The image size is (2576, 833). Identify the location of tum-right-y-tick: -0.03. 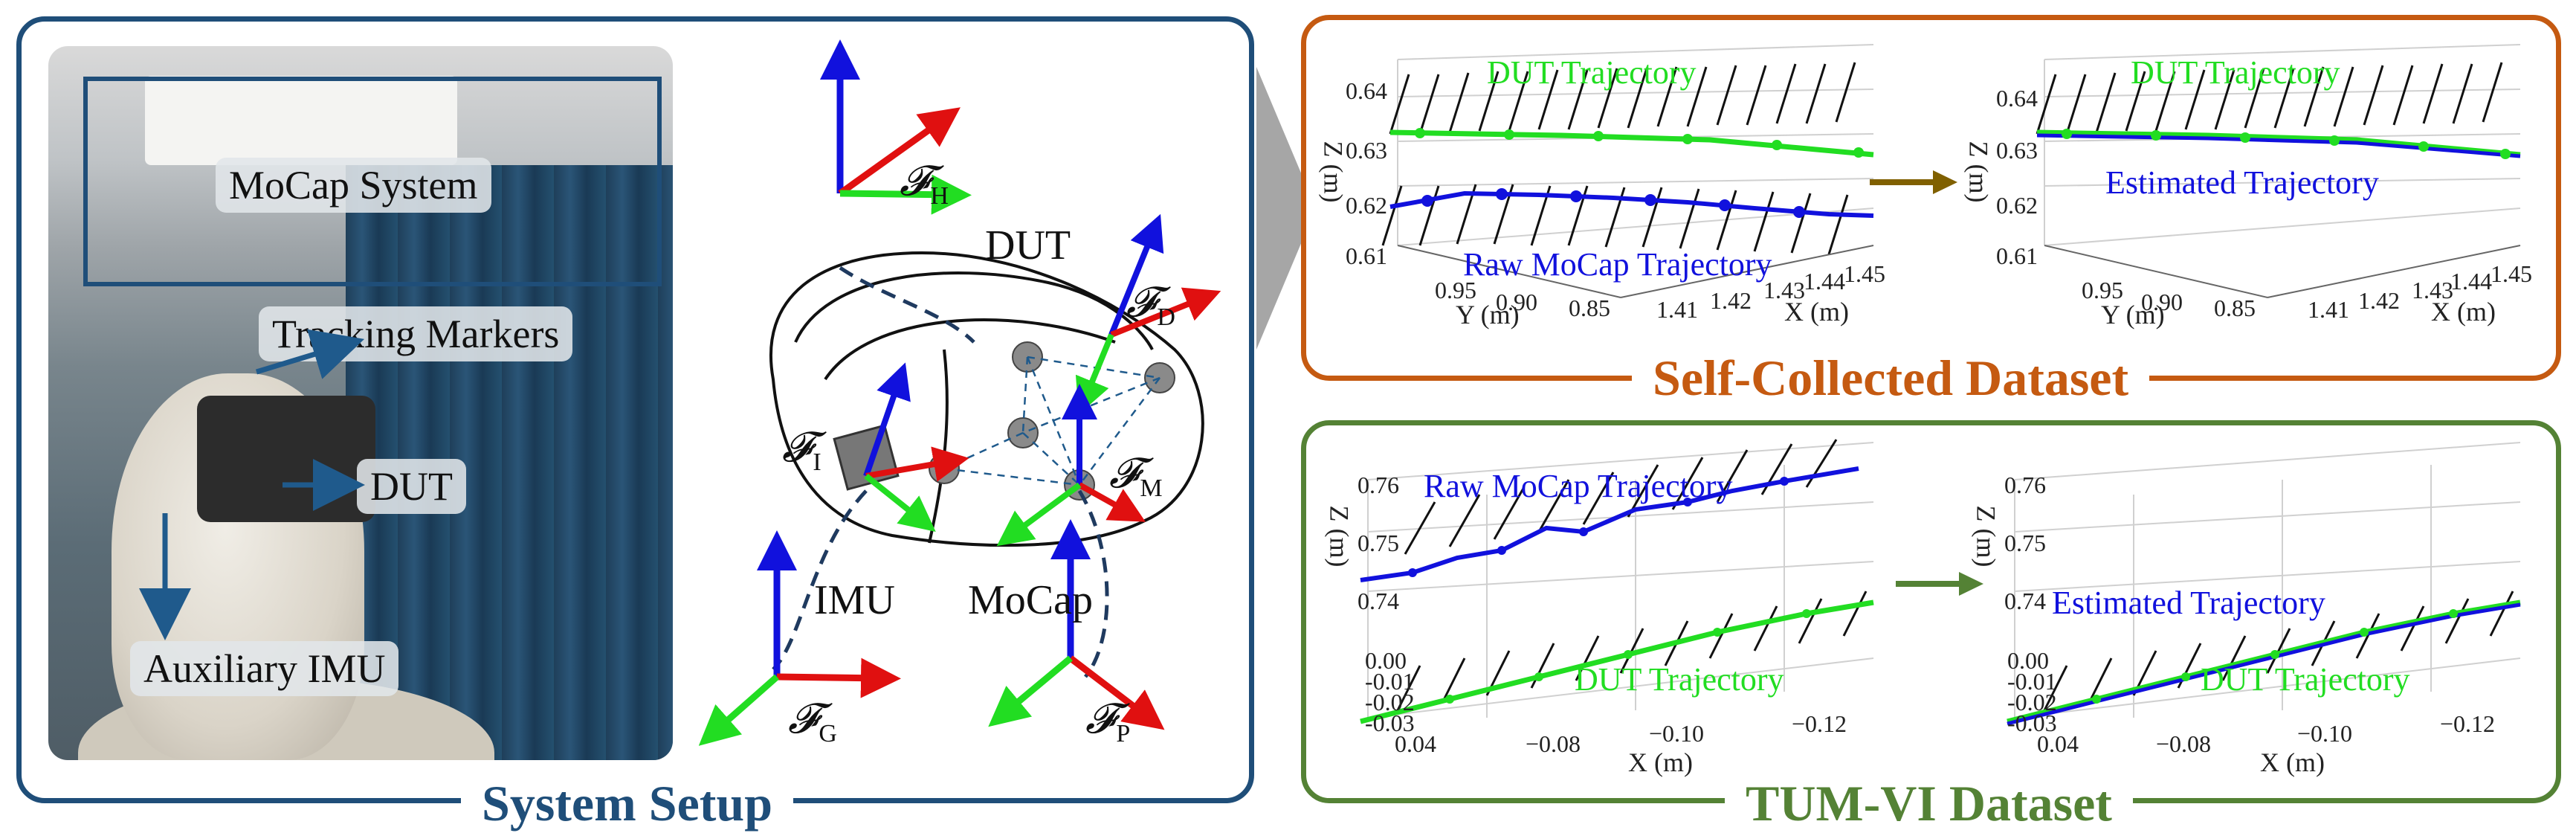
(2032, 723).